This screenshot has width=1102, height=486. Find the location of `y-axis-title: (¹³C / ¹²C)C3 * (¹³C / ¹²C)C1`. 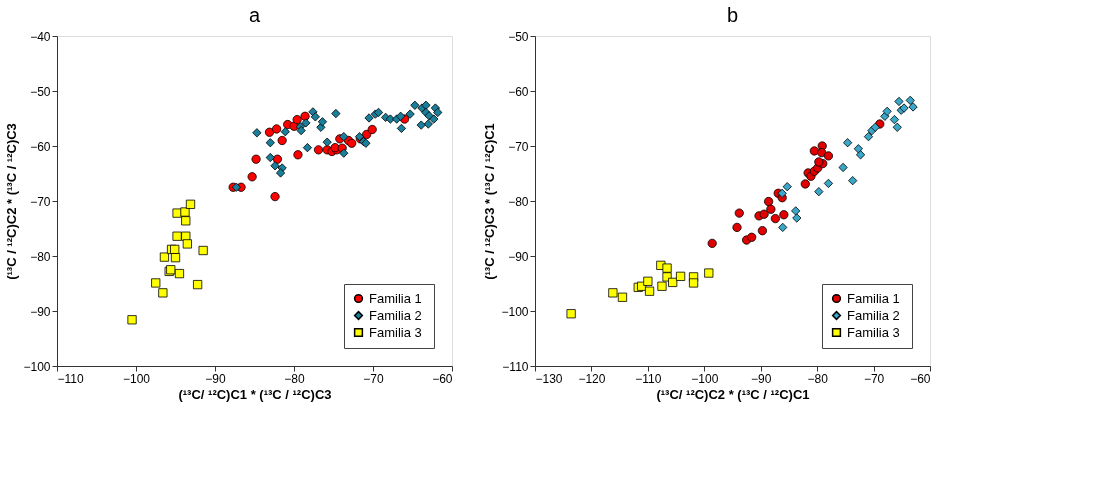

y-axis-title: (¹³C / ¹²C)C3 * (¹³C / ¹²C)C1 is located at coordinates (490, 201).